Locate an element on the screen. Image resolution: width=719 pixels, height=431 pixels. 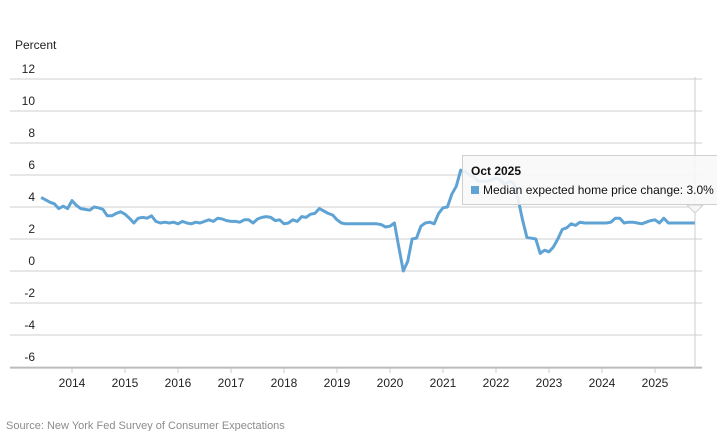
x-tick-label: 2015 is located at coordinates (125, 383).